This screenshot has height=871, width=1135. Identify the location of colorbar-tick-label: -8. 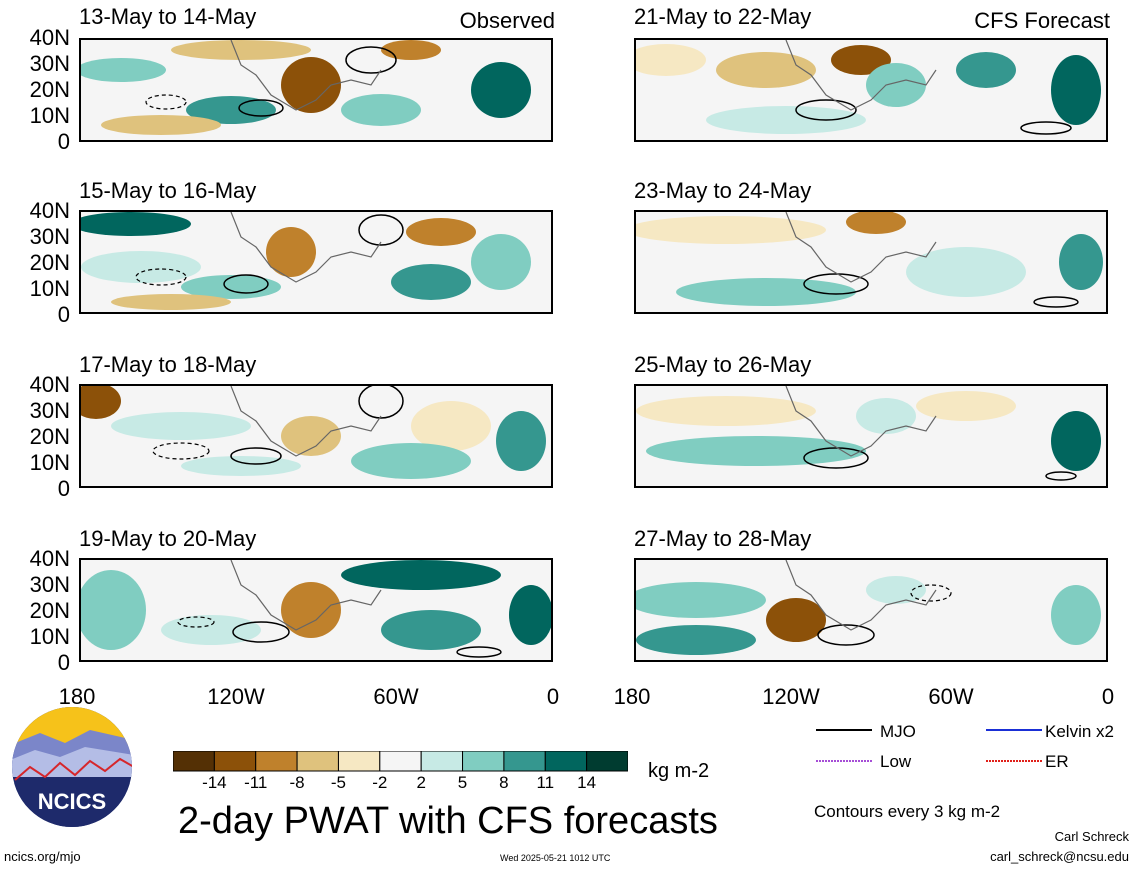
(297, 782).